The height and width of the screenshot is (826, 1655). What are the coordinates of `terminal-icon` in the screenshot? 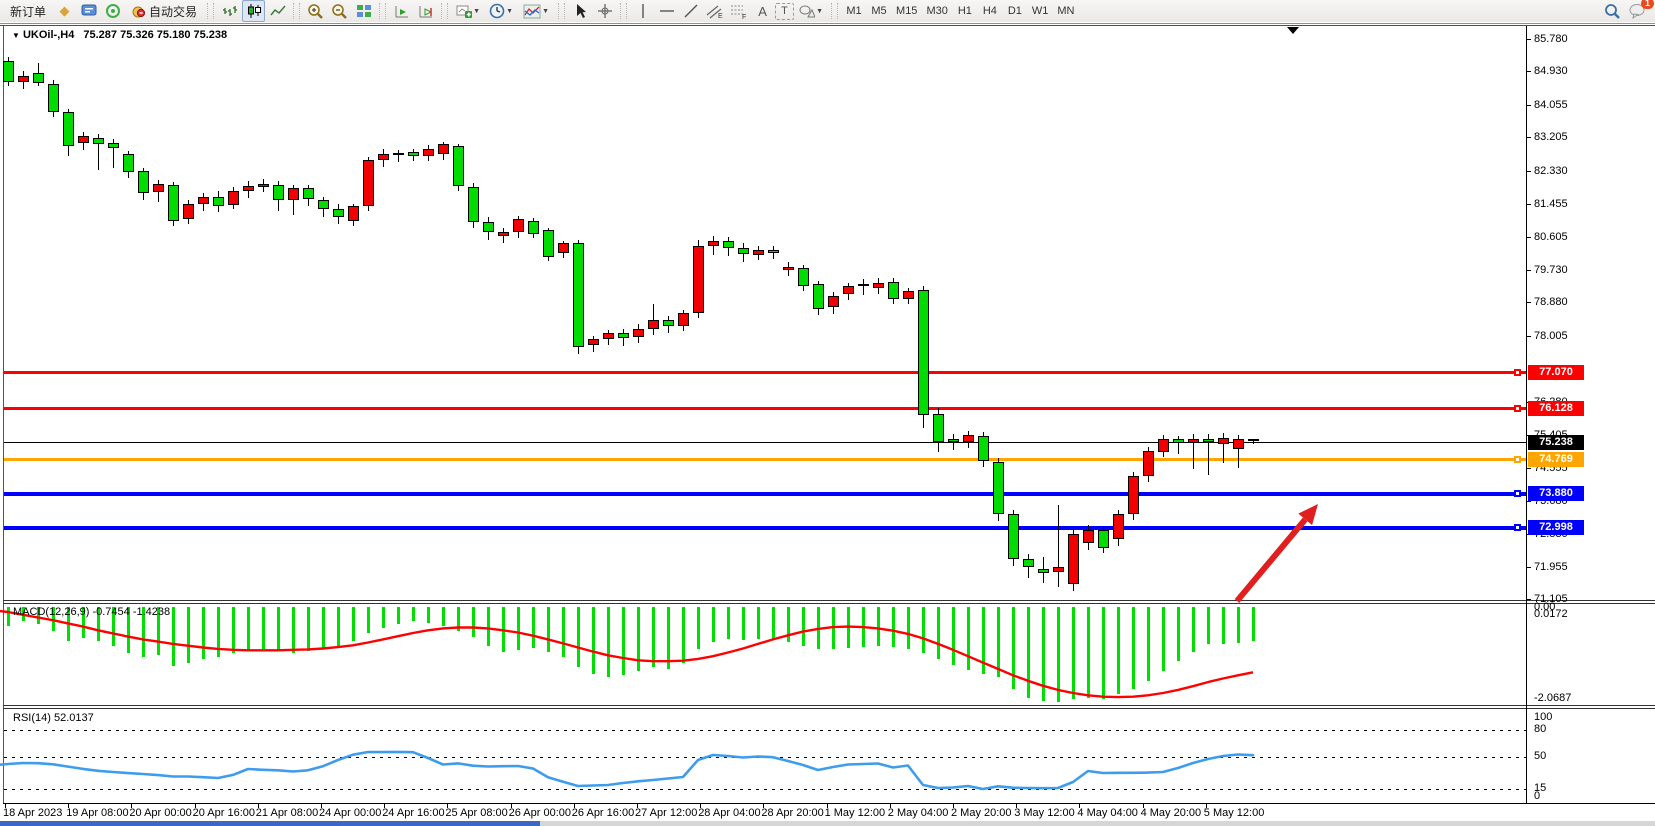 It's located at (88, 11).